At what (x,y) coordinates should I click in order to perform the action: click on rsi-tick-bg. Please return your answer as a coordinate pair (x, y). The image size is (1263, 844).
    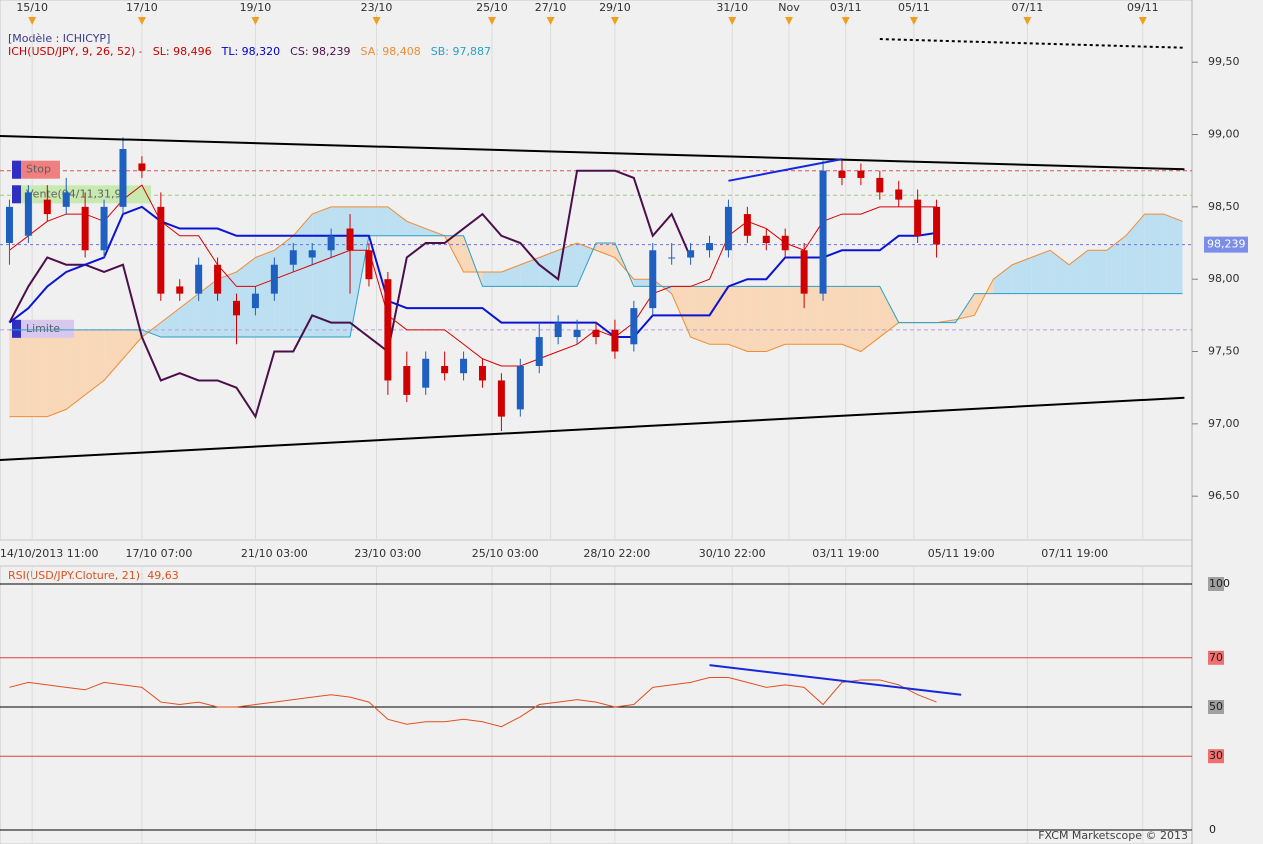
    Looking at the image, I should click on (1216, 657).